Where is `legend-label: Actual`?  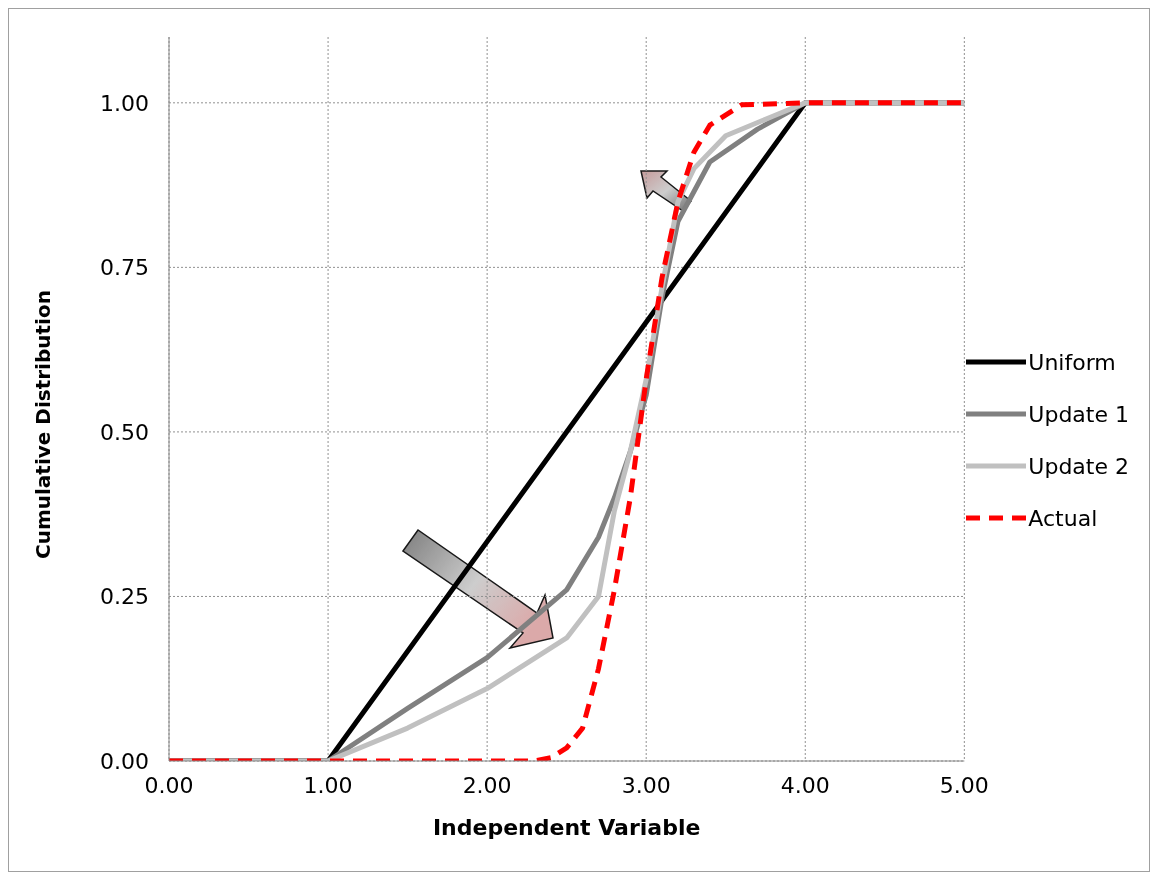 legend-label: Actual is located at coordinates (1063, 518).